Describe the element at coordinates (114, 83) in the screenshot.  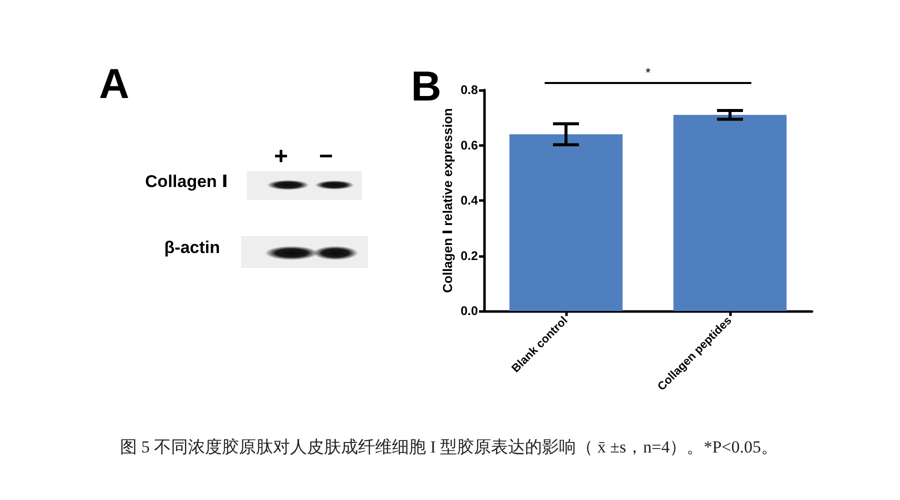
I see `text: A` at that location.